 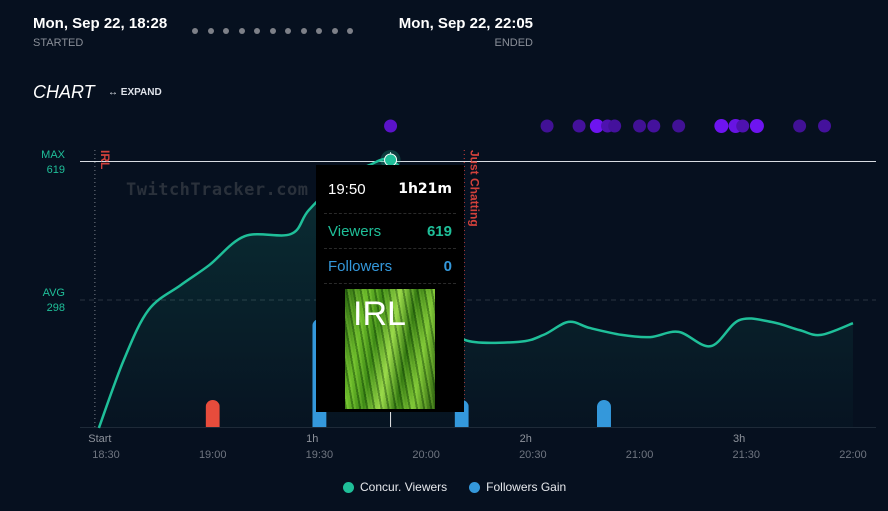 What do you see at coordinates (525, 439) in the screenshot?
I see `hour-tick-label: 2h` at bounding box center [525, 439].